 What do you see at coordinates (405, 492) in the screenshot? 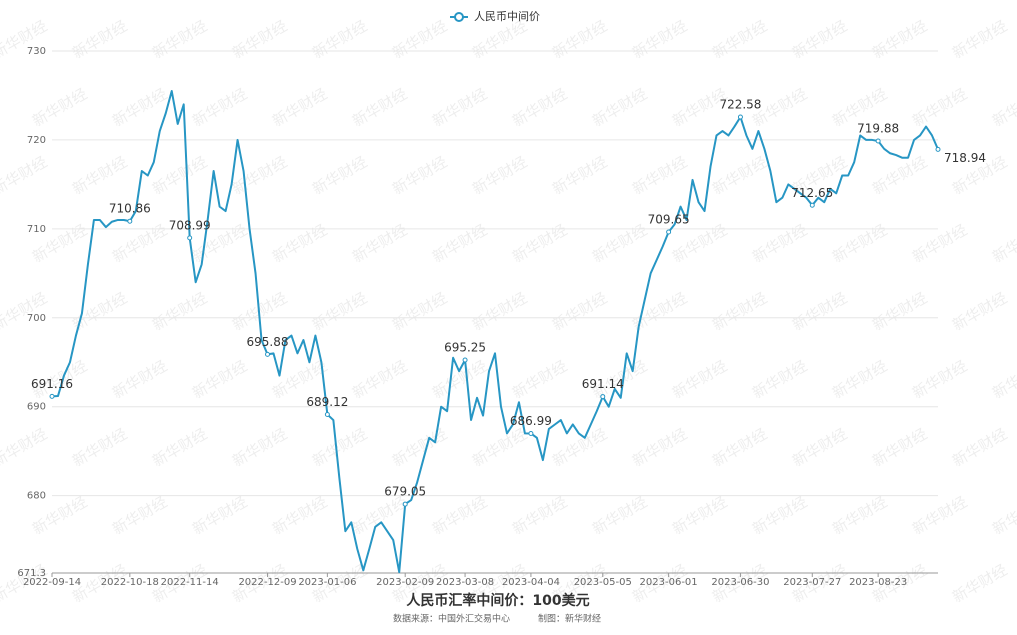
I see `data-label: 679.05` at bounding box center [405, 492].